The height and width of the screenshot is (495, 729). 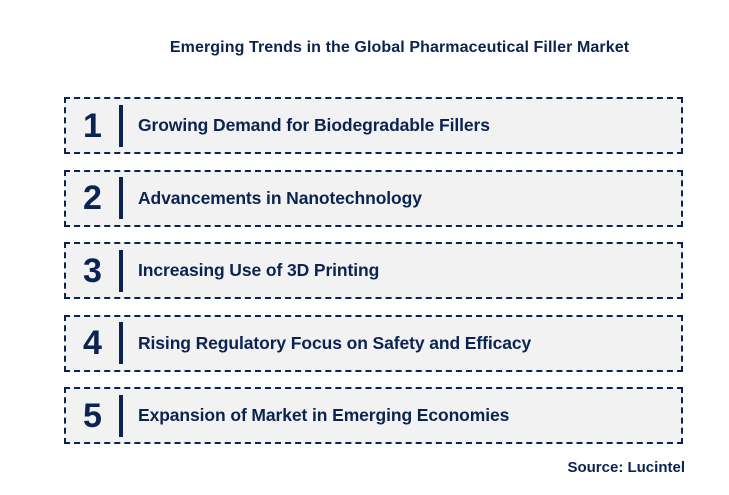 I want to click on trend-number: 1, so click(x=92, y=125).